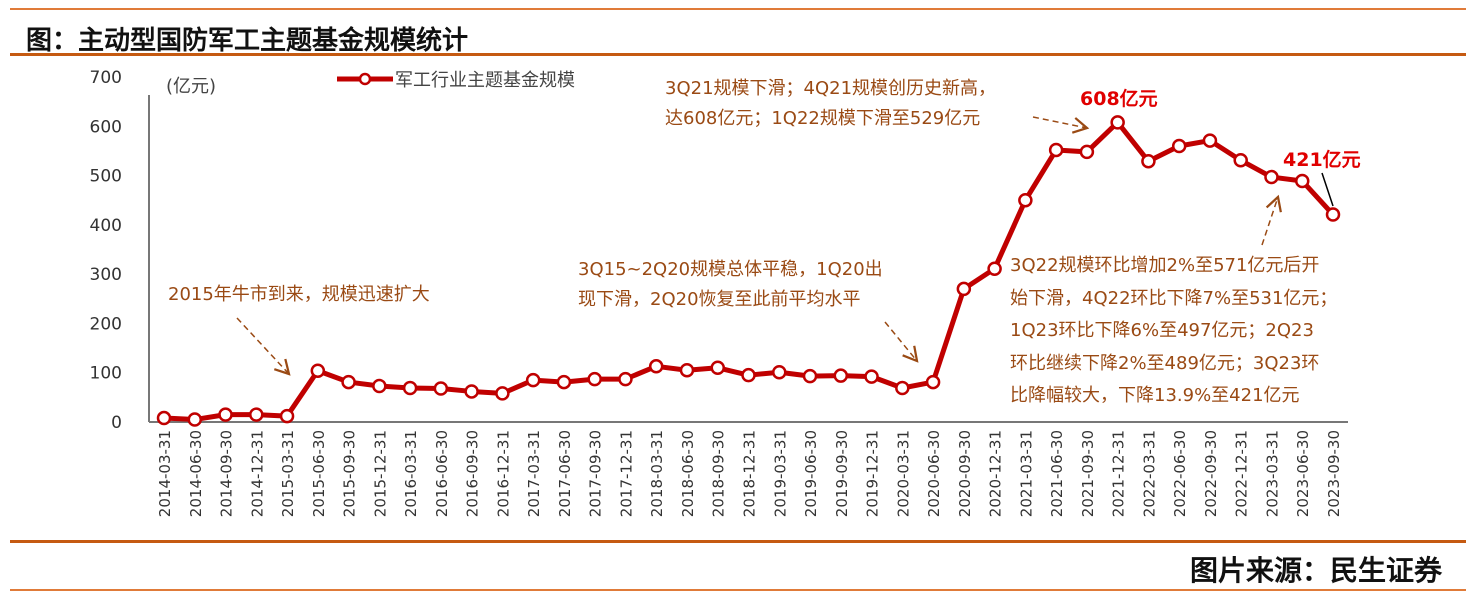 This screenshot has width=1466, height=598. Describe the element at coordinates (903, 473) in the screenshot. I see `x-tick-label: 2020-03-31` at that location.